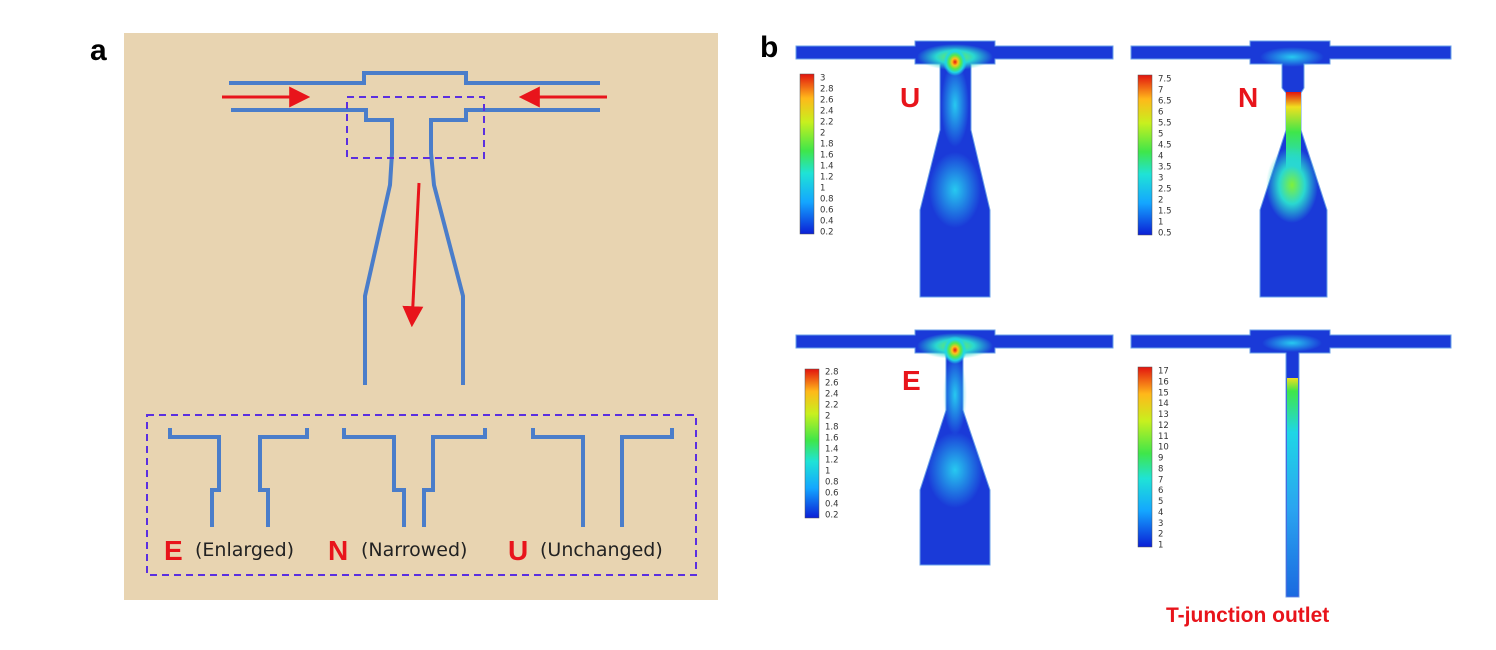 The height and width of the screenshot is (650, 1496). What do you see at coordinates (514, 246) in the screenshot?
I see `channel-right-wall` at bounding box center [514, 246].